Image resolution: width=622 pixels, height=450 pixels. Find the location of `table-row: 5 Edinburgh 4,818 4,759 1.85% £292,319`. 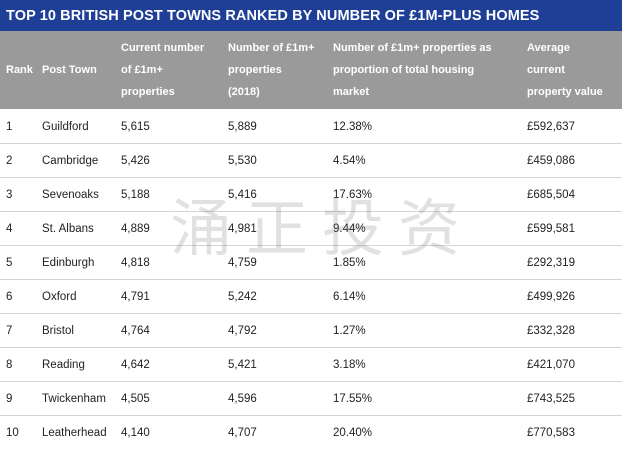

table-row: 5 Edinburgh 4,818 4,759 1.85% £292,319 is located at coordinates (311, 263).